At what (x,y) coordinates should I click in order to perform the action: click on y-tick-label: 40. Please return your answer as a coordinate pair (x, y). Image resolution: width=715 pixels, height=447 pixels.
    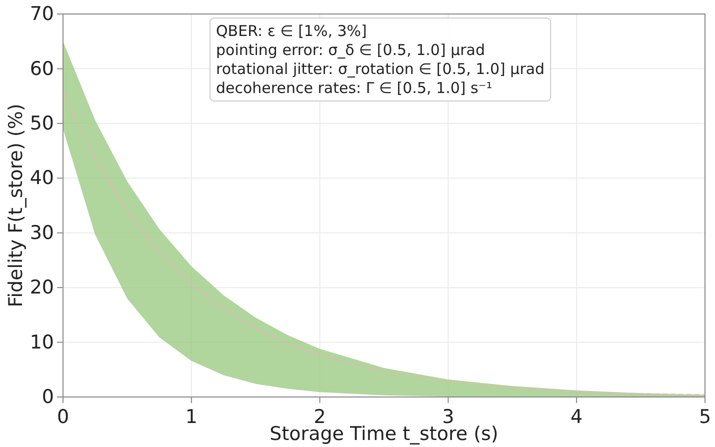
    Looking at the image, I should click on (42, 178).